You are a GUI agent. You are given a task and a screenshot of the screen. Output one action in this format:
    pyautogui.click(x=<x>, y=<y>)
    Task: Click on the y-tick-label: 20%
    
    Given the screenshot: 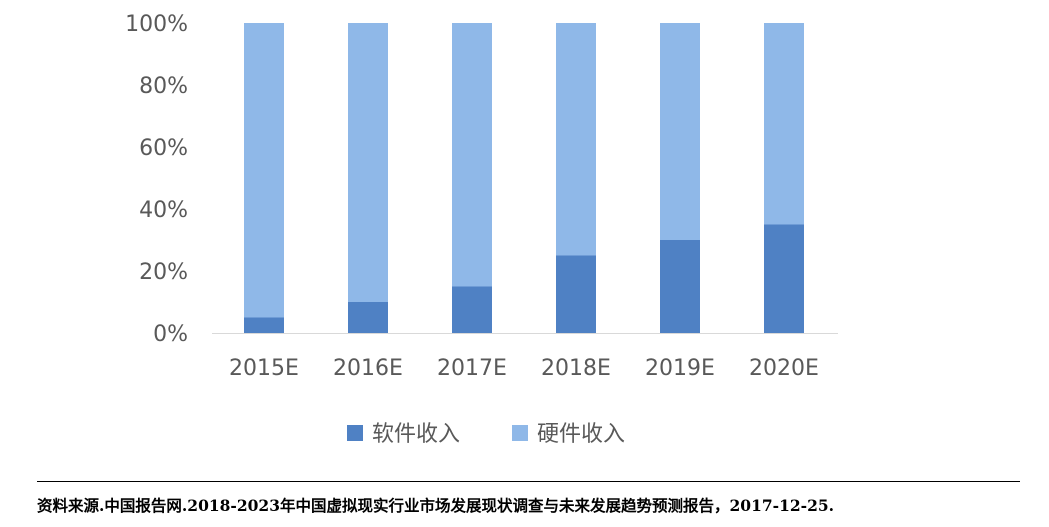 What is the action you would take?
    pyautogui.click(x=163, y=272)
    